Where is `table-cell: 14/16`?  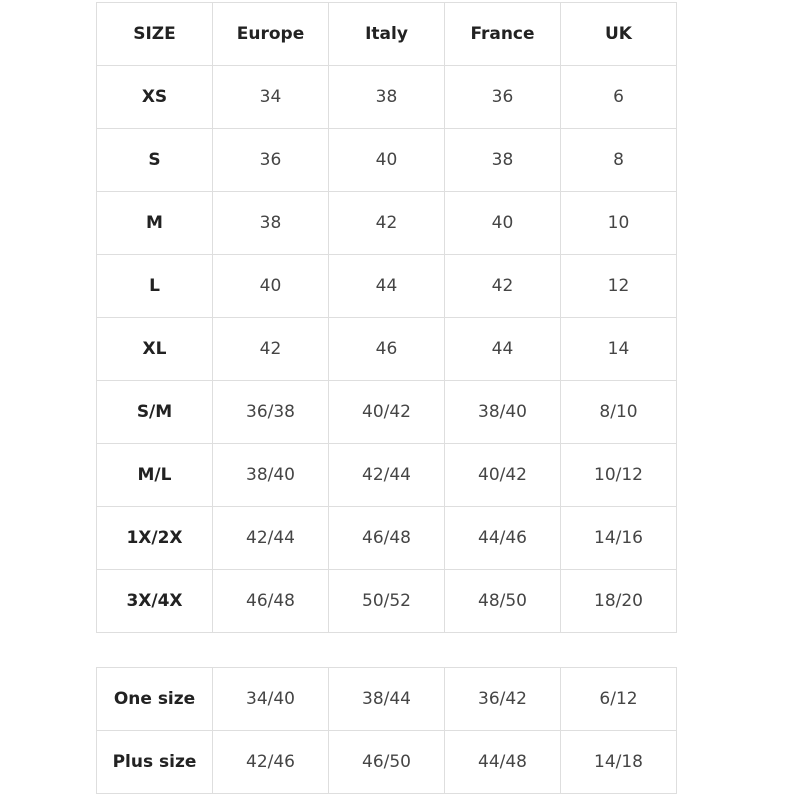
table-cell: 14/16 is located at coordinates (618, 538).